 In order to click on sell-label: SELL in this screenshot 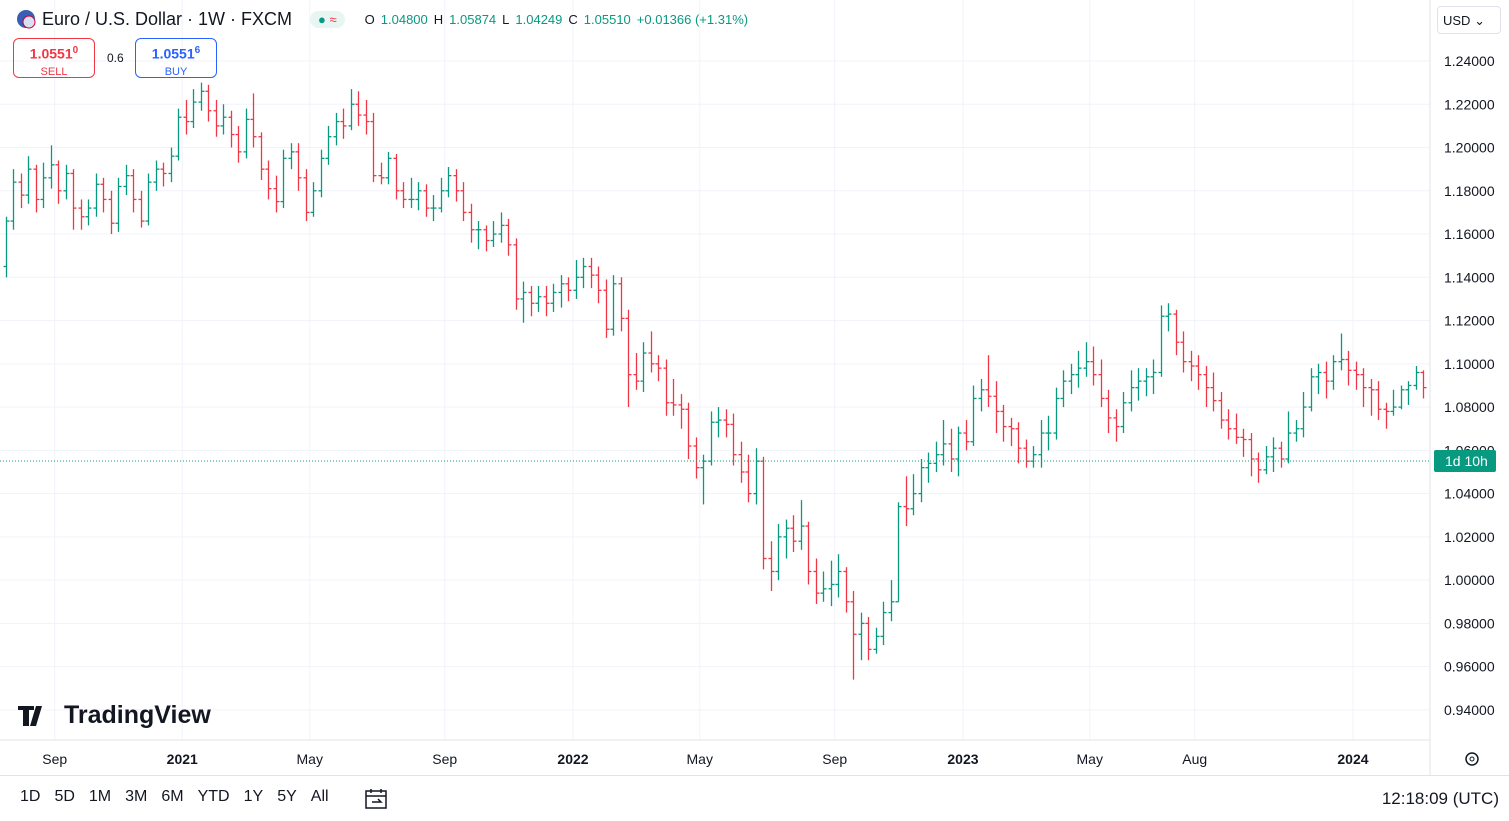, I will do `click(54, 71)`.